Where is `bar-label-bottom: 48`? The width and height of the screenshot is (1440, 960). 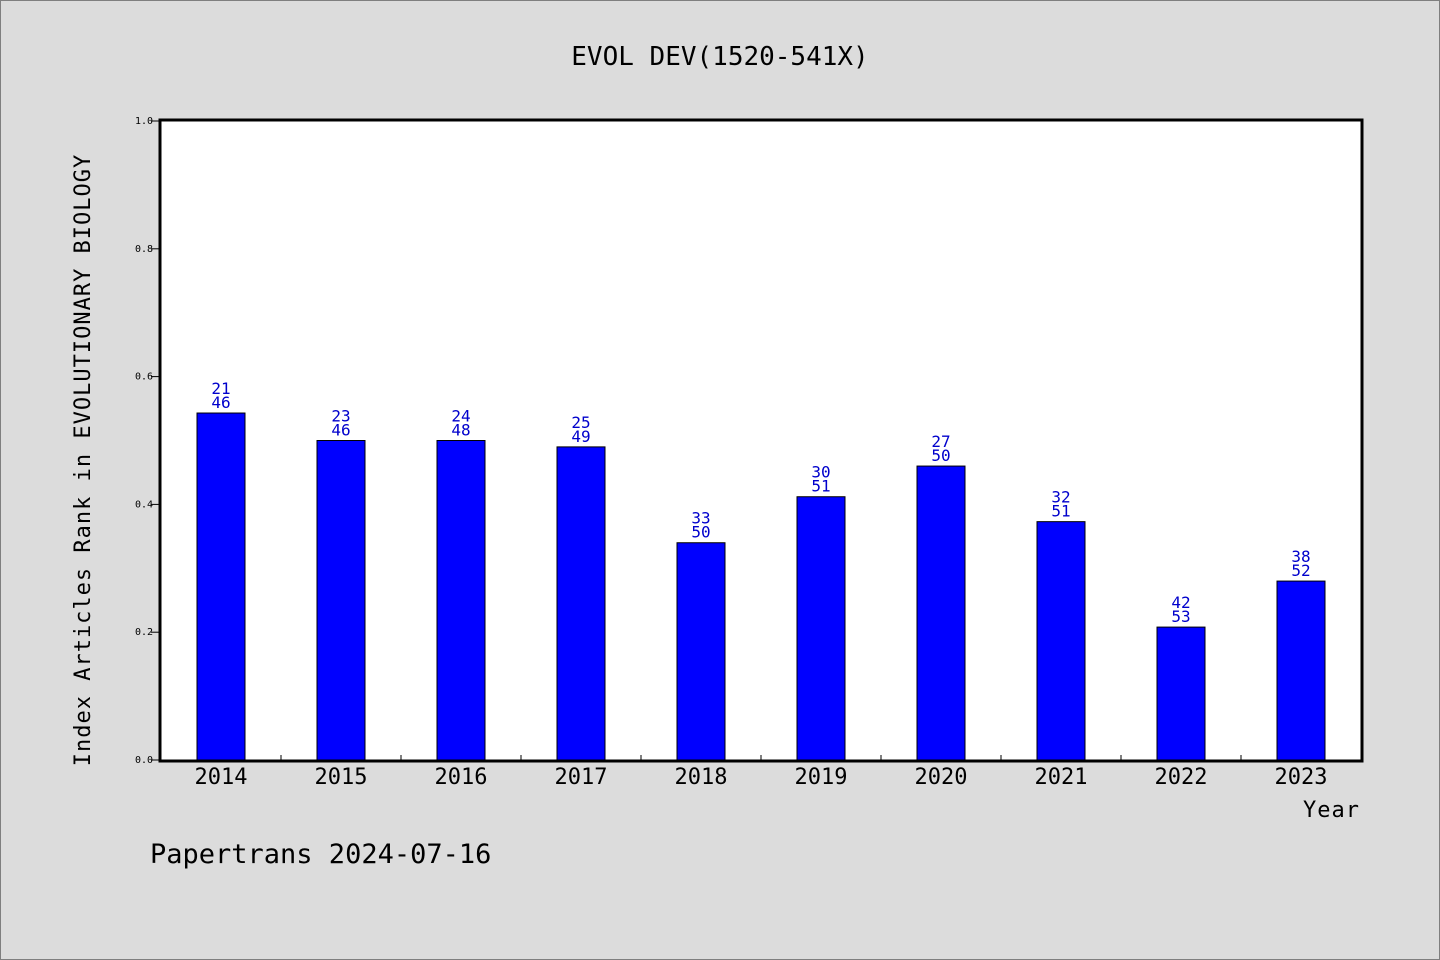 bar-label-bottom: 48 is located at coordinates (460, 430).